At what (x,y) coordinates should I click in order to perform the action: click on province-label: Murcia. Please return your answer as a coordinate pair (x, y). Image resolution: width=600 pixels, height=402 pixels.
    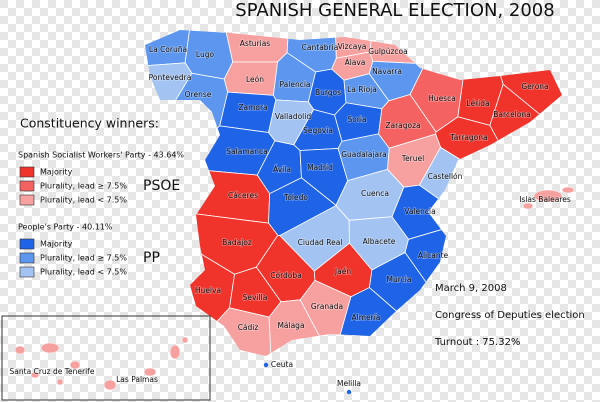
    Looking at the image, I should click on (399, 279).